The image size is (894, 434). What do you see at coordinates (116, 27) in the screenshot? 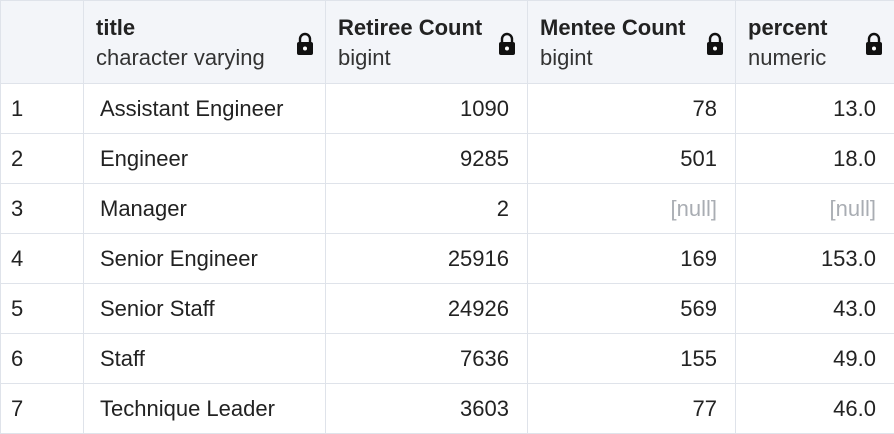
I see `column-name: title` at bounding box center [116, 27].